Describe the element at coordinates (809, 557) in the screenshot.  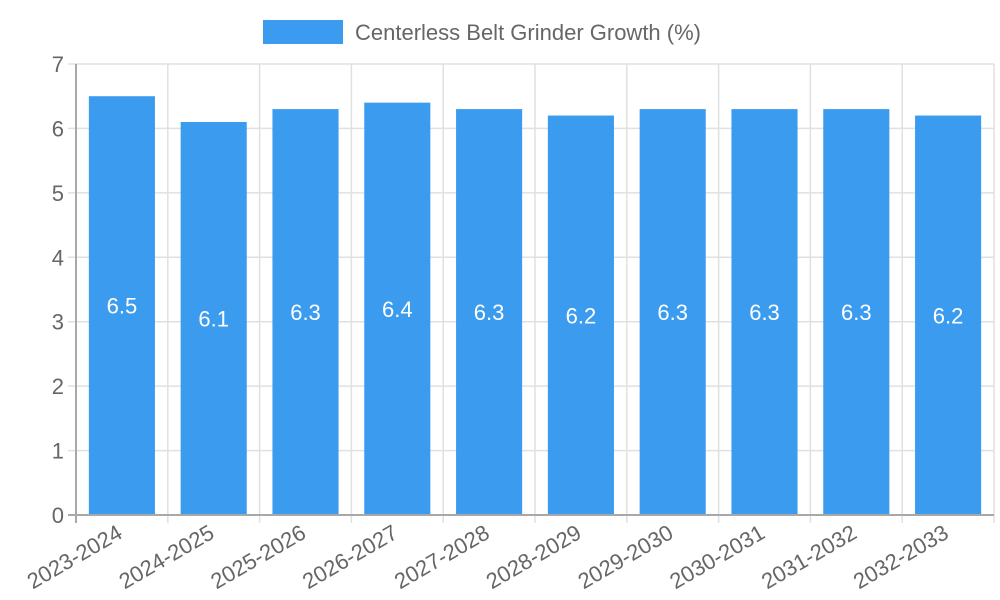
I see `x-tick-label: 2031-2032` at that location.